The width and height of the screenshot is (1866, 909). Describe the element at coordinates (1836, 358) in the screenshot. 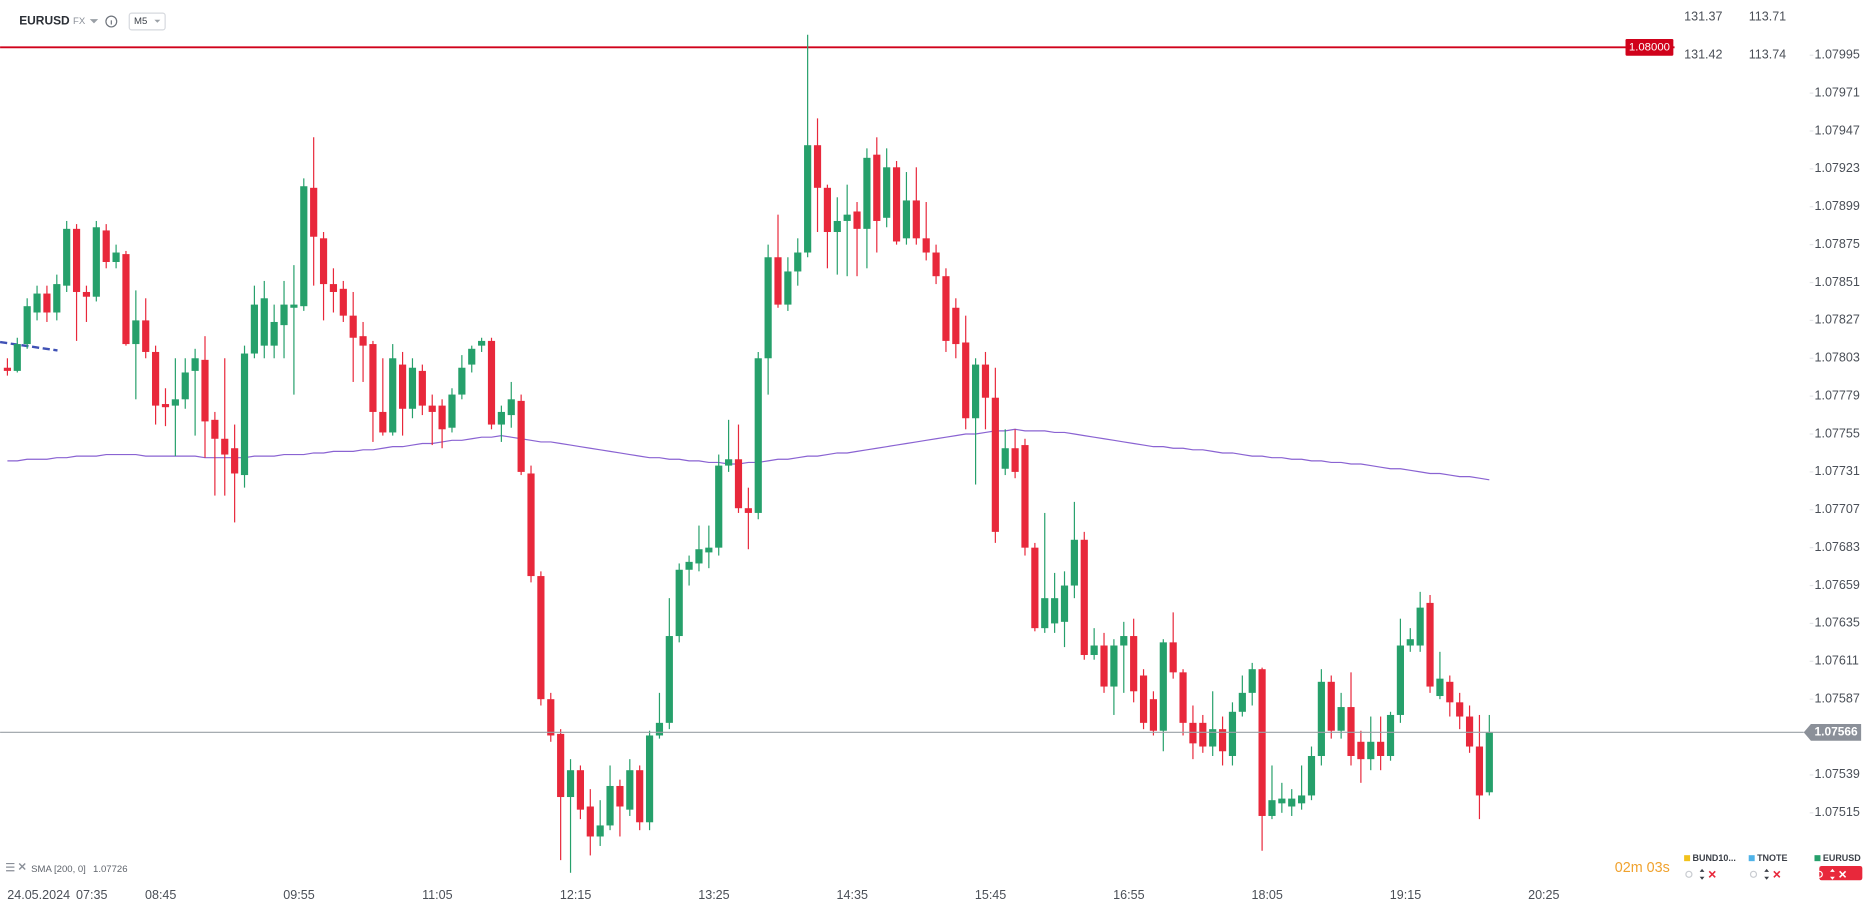

I see `y-tick-label: 1.07803` at that location.